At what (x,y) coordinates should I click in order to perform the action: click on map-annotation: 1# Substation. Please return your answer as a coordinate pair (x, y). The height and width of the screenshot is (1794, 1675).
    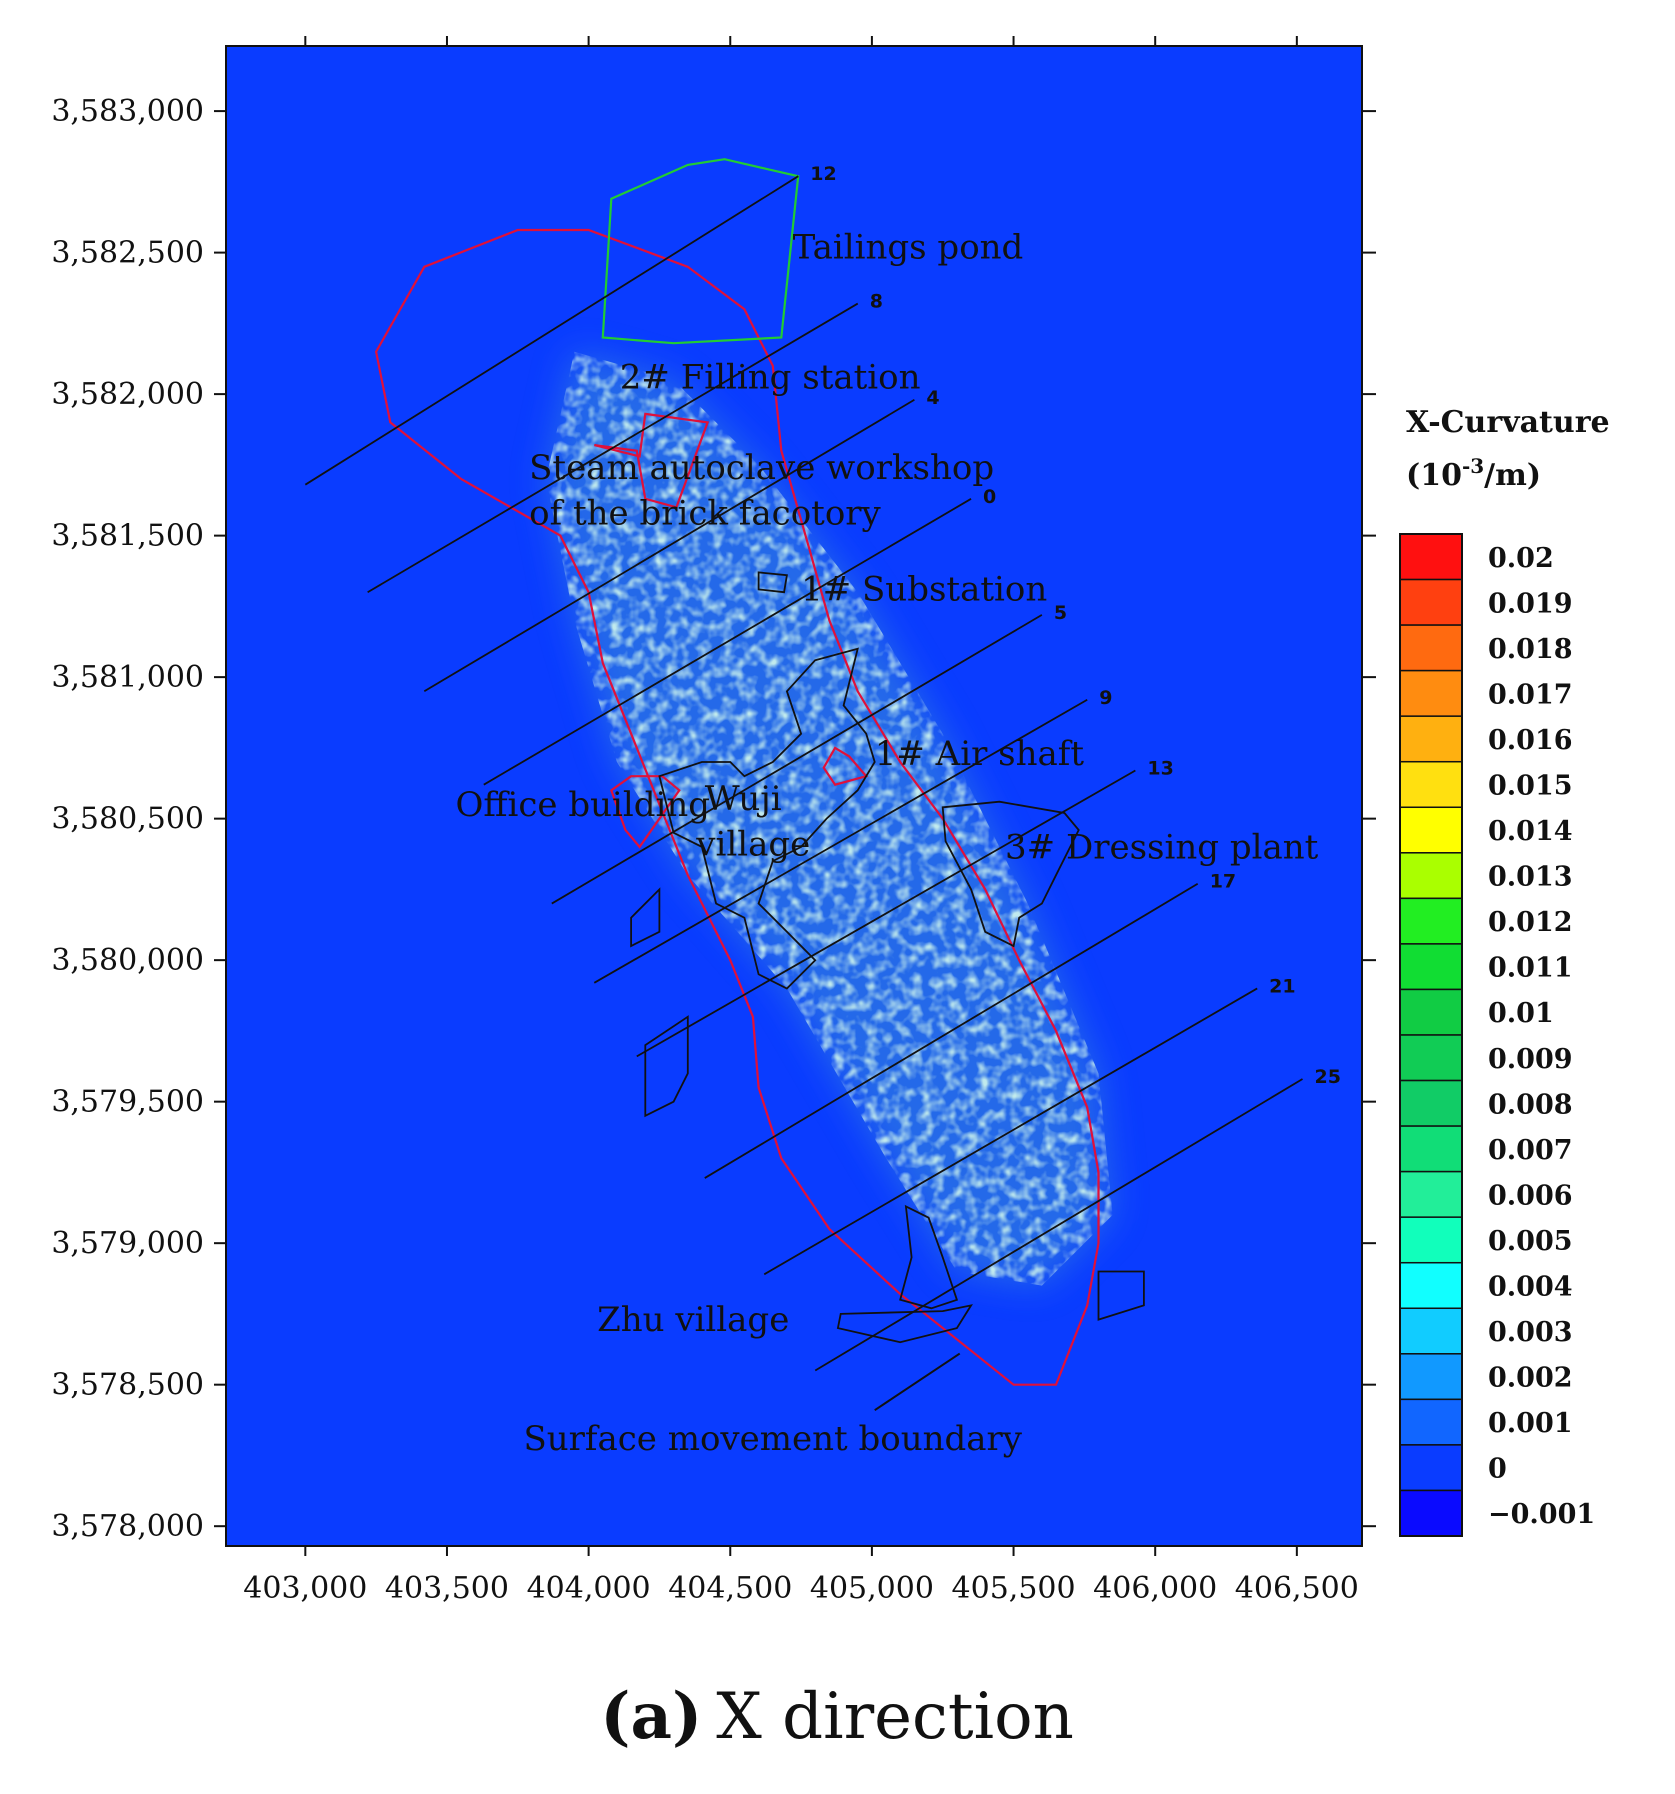
    Looking at the image, I should click on (924, 590).